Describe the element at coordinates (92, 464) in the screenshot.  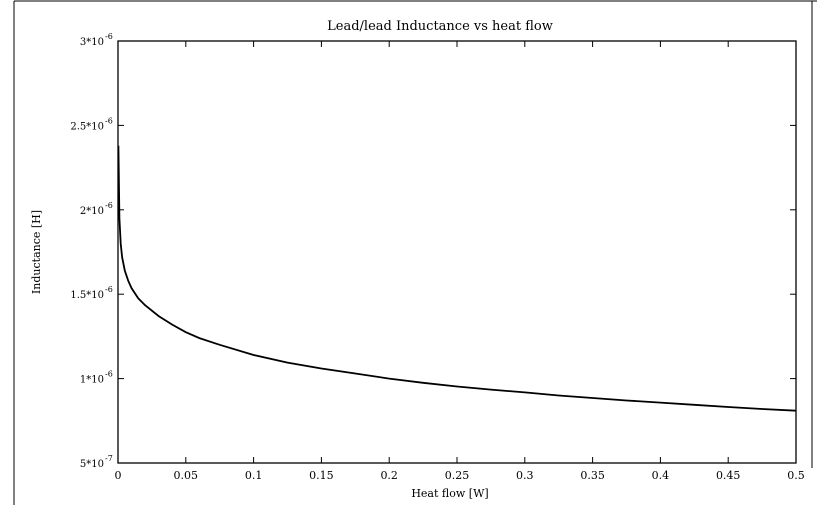
I see `y-tick-label: 5*10` at that location.